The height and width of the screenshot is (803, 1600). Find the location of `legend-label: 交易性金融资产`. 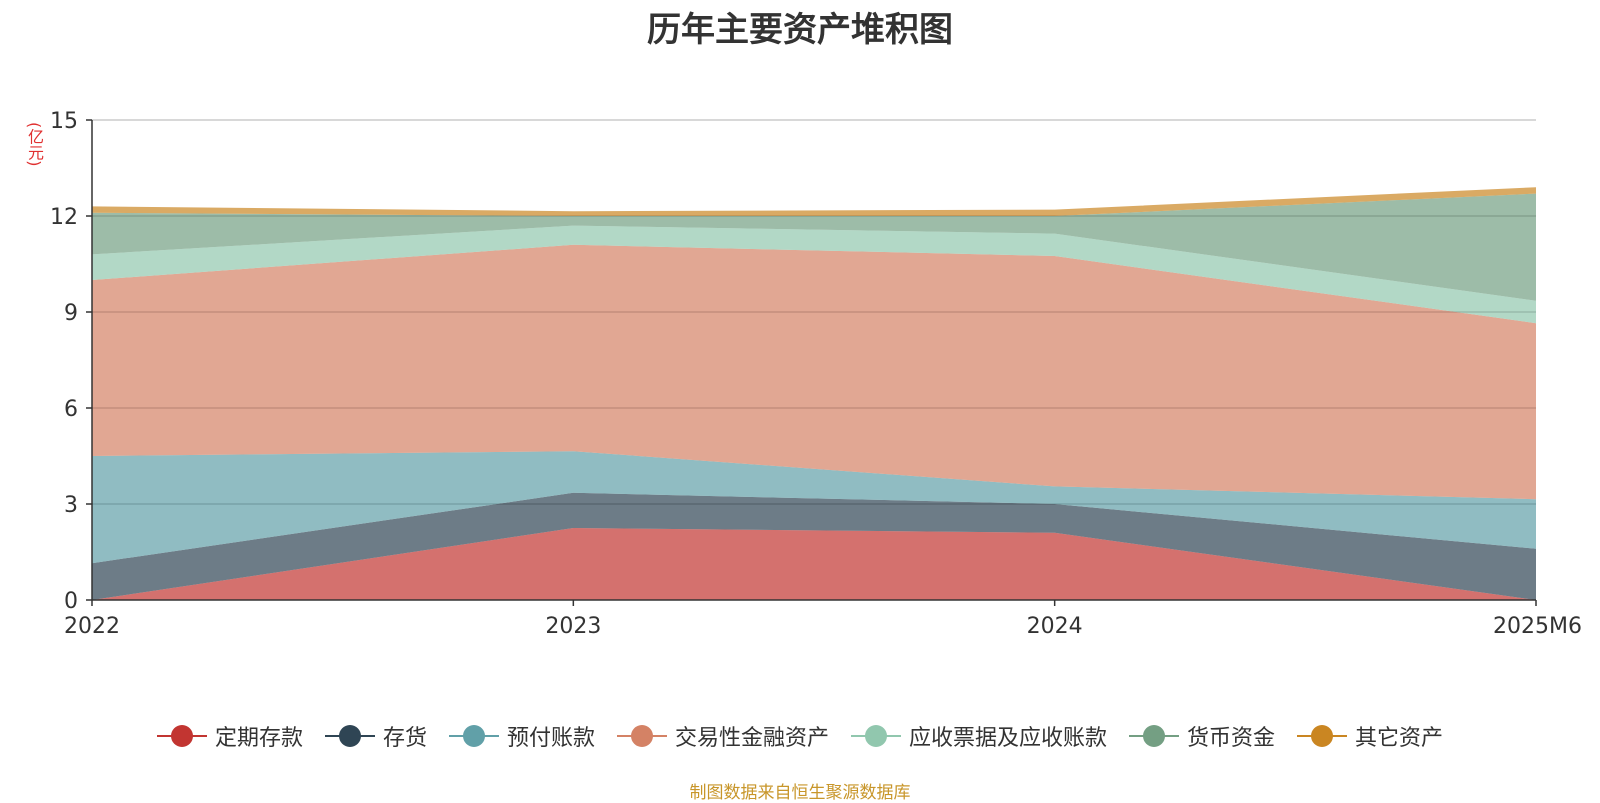

legend-label: 交易性金融资产 is located at coordinates (751, 738).